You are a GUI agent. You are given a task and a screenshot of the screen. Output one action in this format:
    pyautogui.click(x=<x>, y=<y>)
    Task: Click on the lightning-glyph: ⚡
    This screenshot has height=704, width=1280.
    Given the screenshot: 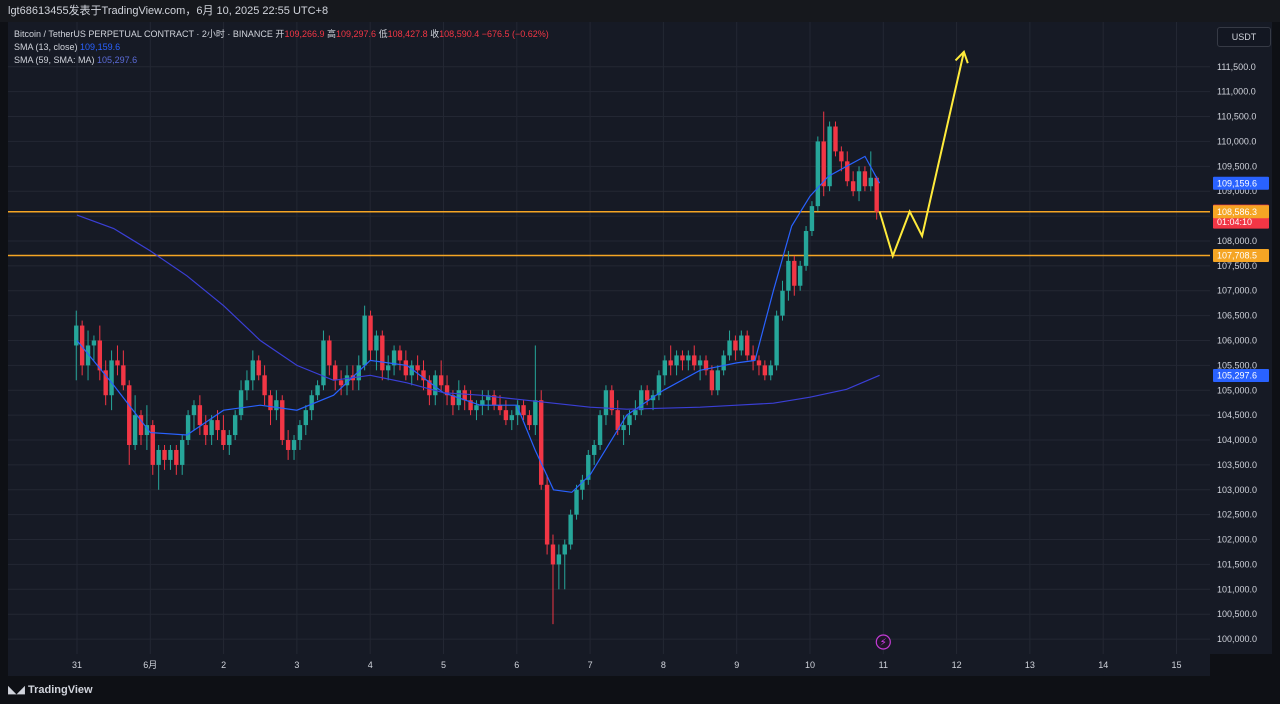 What is the action you would take?
    pyautogui.click(x=883, y=643)
    